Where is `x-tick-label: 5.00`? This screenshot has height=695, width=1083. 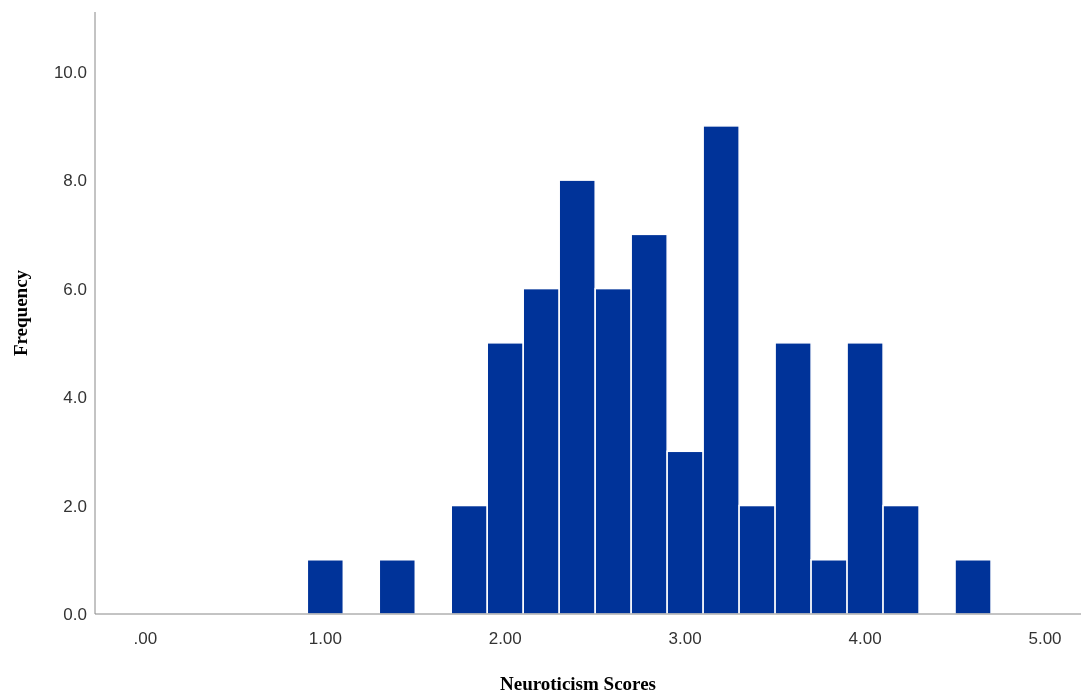 x-tick-label: 5.00 is located at coordinates (1045, 638).